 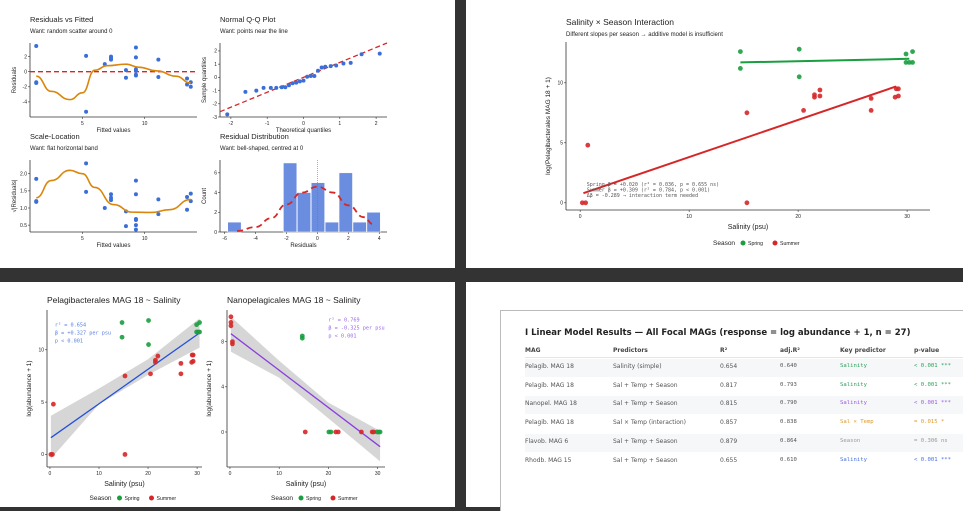 I want to click on x-axis-label: Theoretical quantiles, so click(x=303, y=131).